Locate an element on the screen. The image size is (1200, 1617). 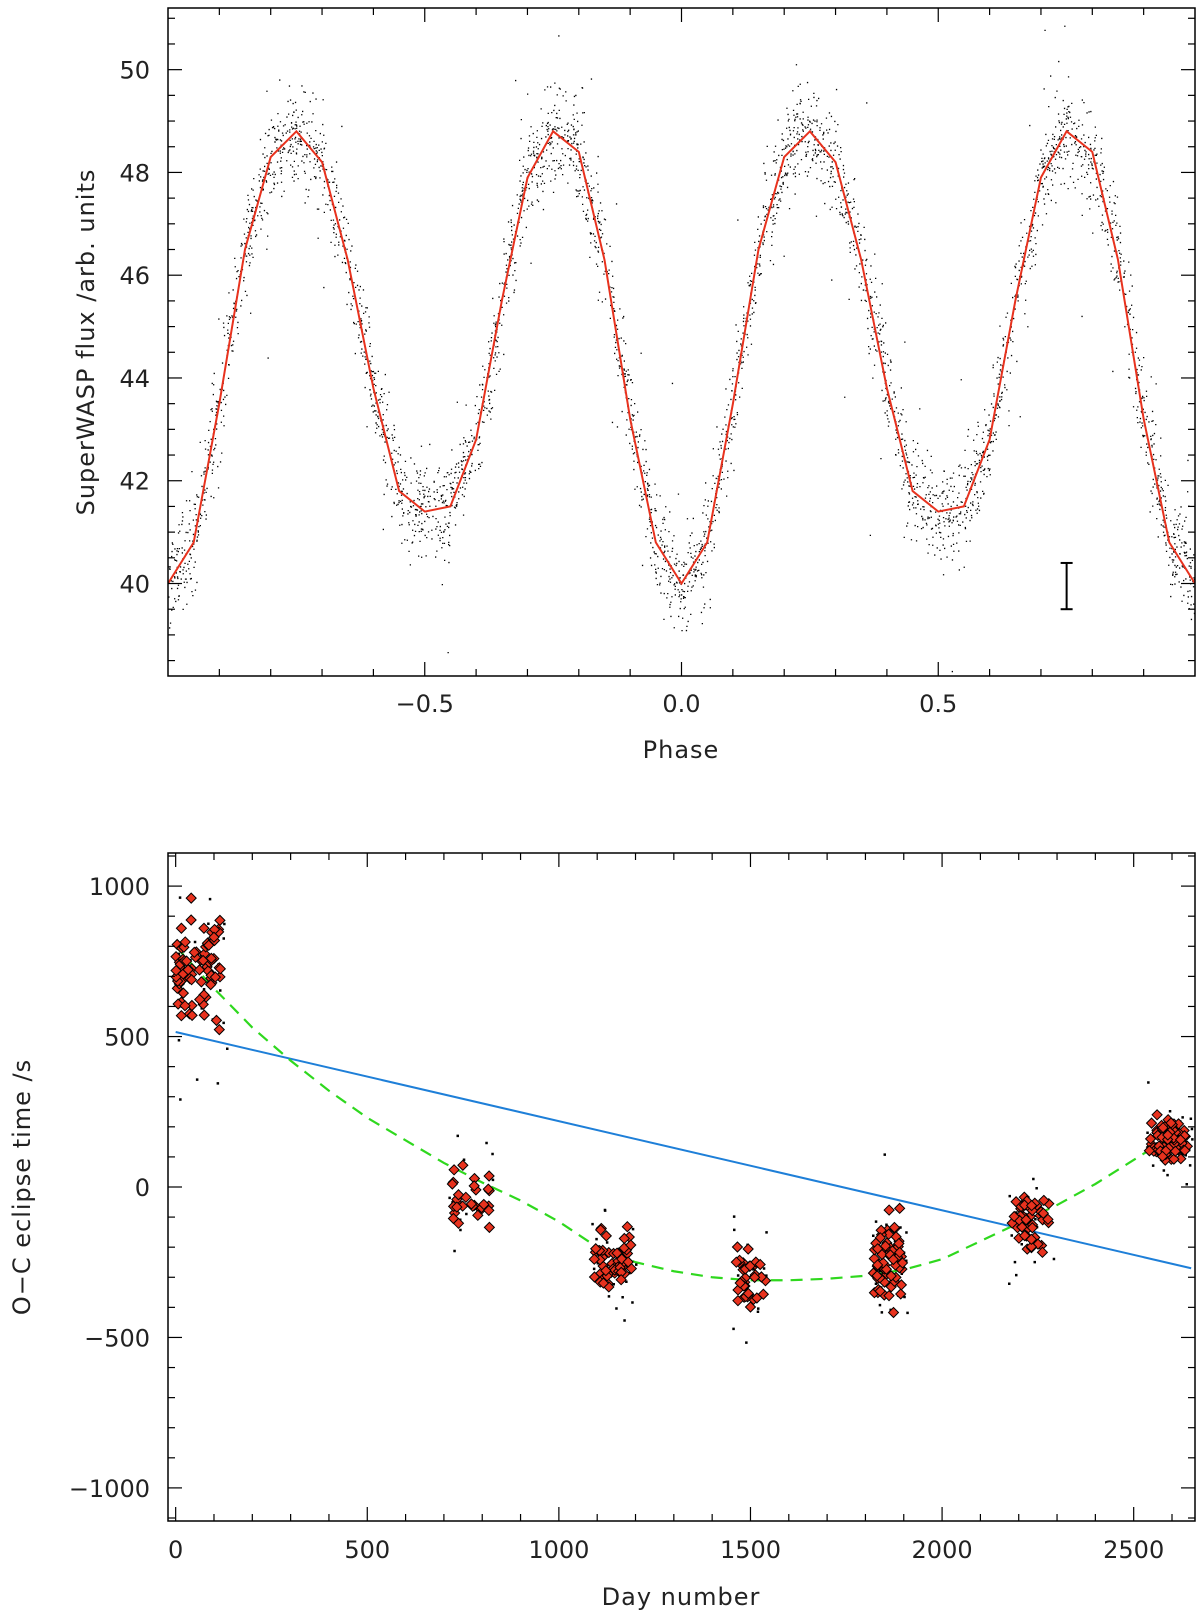
y-tick-label: 500 is located at coordinates (127, 1038).